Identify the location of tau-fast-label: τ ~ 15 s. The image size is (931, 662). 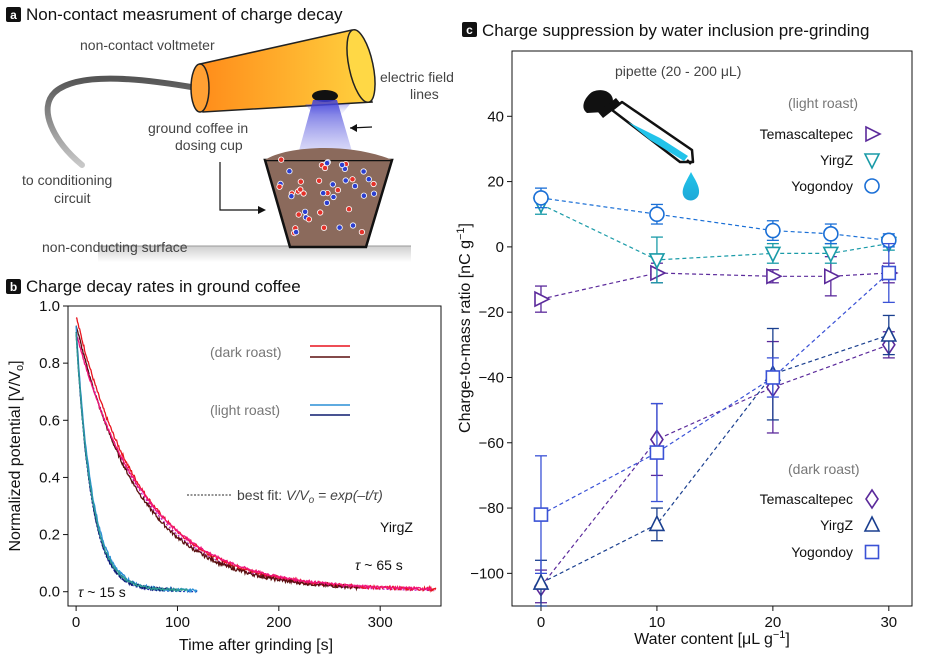
(102, 592).